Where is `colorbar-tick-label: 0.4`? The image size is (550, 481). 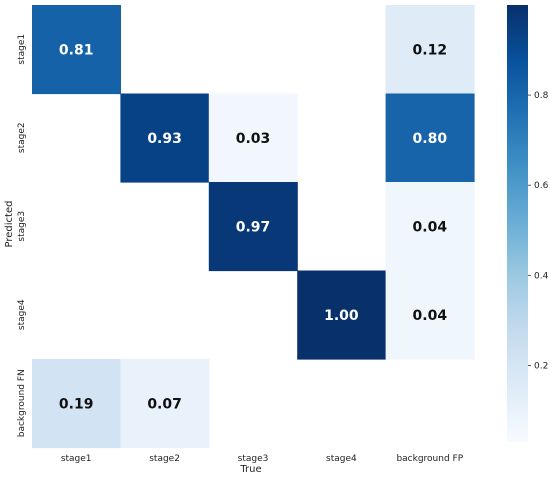 colorbar-tick-label: 0.4 is located at coordinates (541, 276).